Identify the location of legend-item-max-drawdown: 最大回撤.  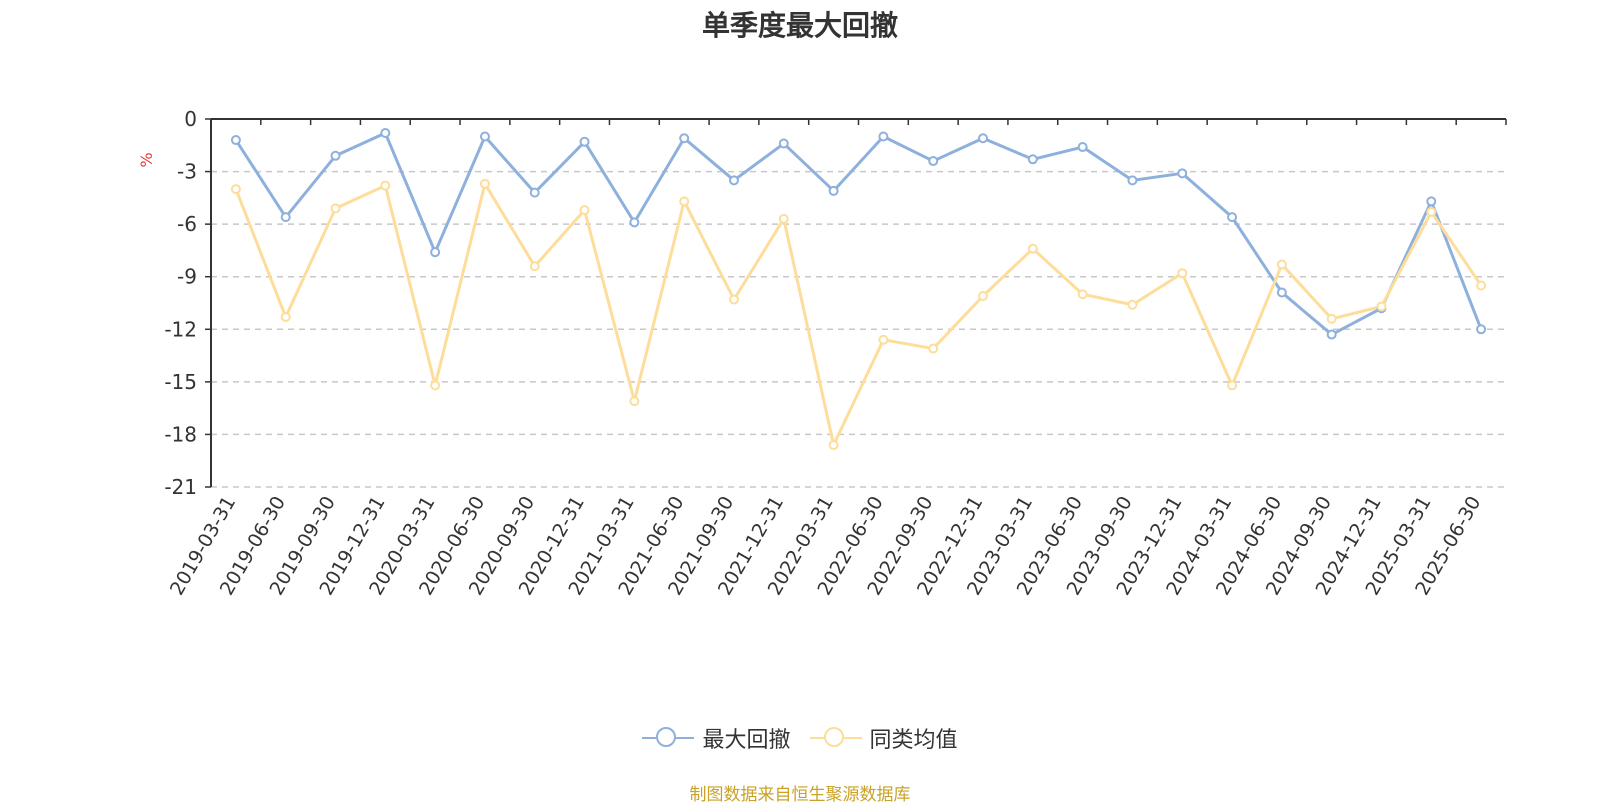
(716, 738).